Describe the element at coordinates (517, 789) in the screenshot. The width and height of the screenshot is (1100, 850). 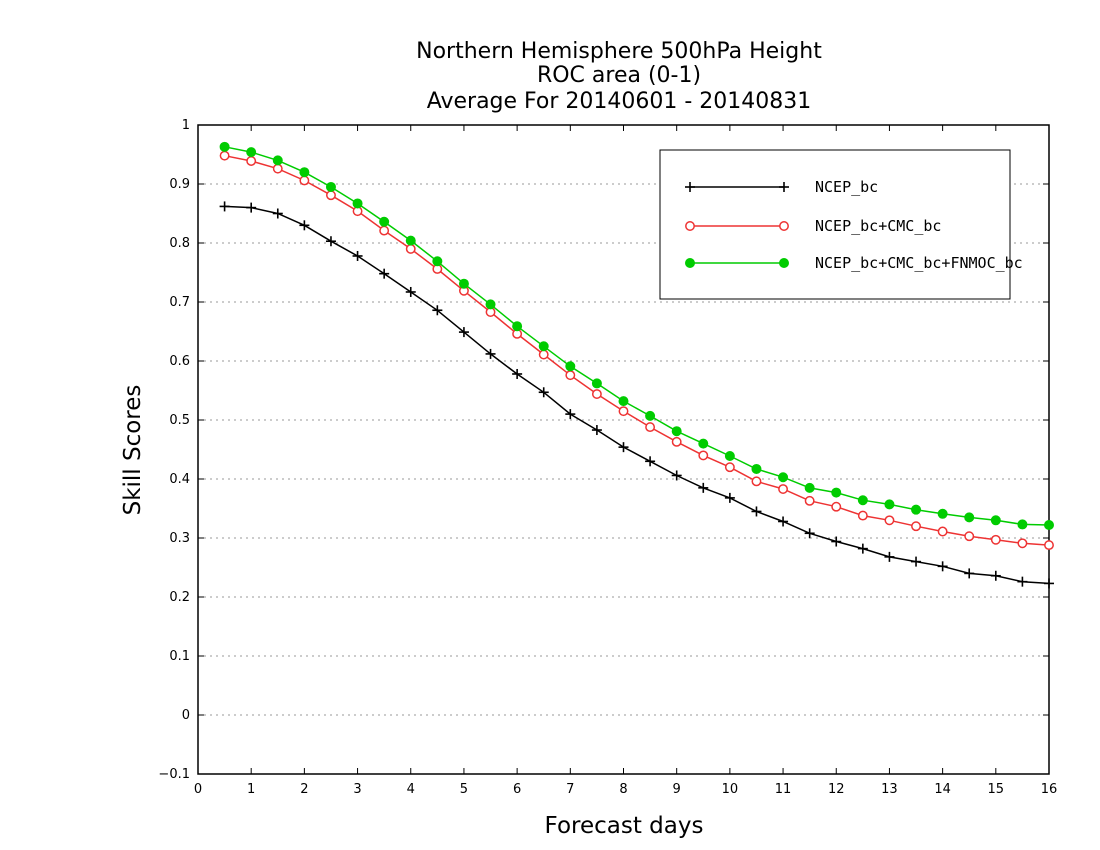
I see `x-tick-label: 6` at that location.